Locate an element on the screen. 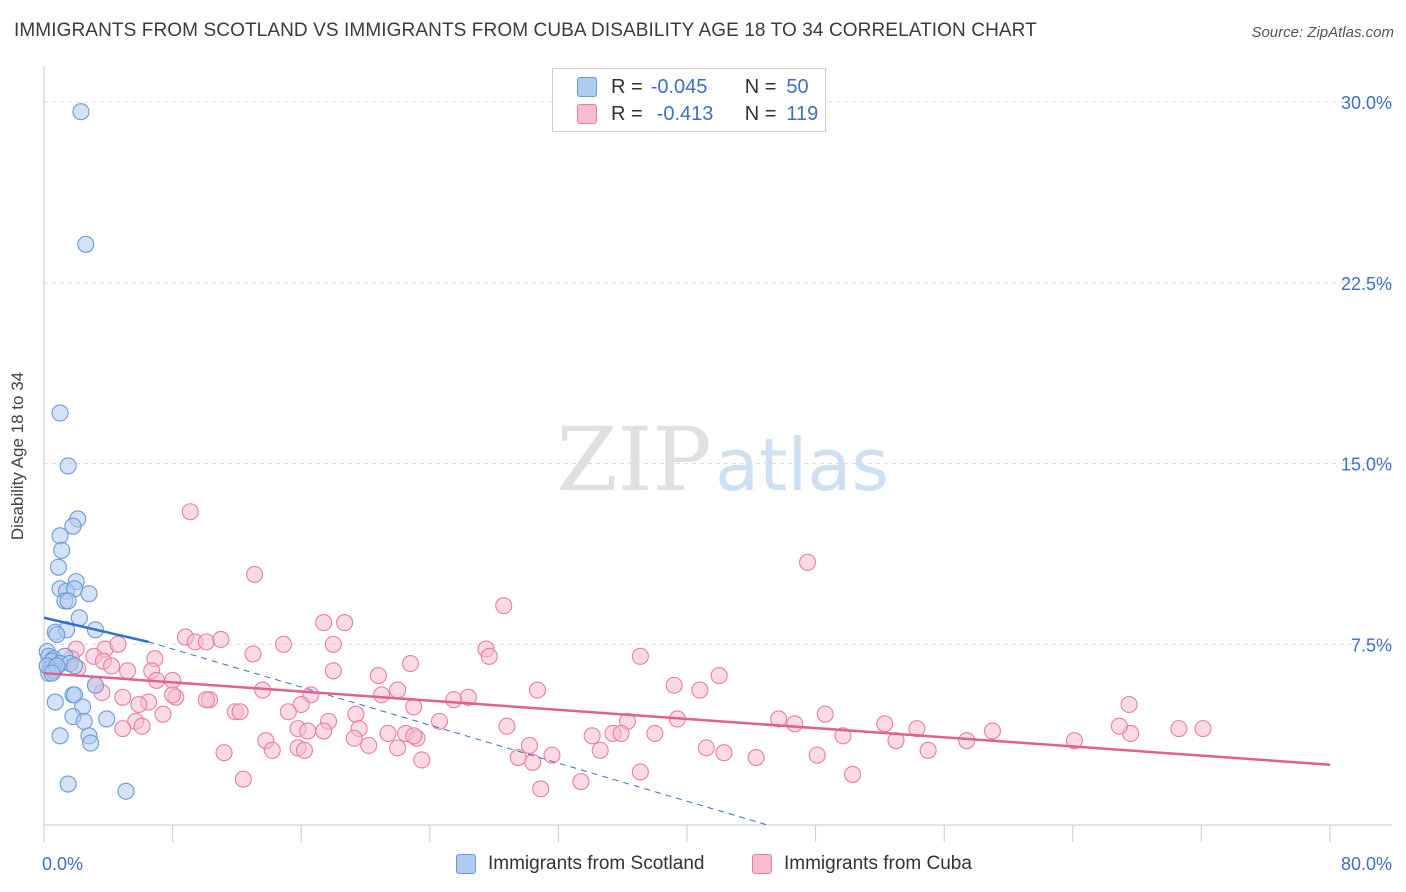 Image resolution: width=1406 pixels, height=892 pixels. x-tick-label-right: 80.0% is located at coordinates (1366, 864).